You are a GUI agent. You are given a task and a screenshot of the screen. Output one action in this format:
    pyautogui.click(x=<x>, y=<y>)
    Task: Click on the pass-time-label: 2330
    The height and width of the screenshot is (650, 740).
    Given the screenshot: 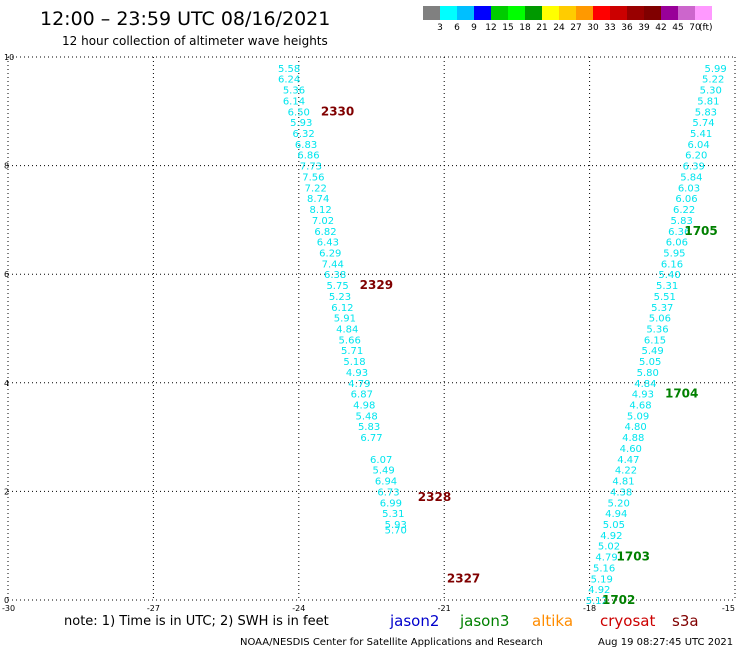 What is the action you would take?
    pyautogui.click(x=337, y=111)
    